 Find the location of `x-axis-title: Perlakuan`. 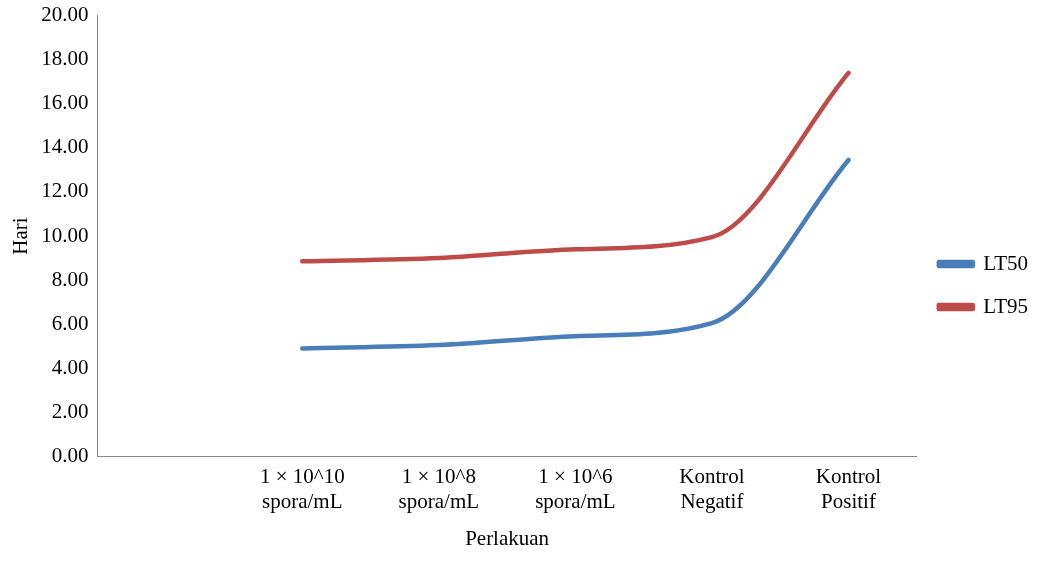

x-axis-title: Perlakuan is located at coordinates (507, 537).